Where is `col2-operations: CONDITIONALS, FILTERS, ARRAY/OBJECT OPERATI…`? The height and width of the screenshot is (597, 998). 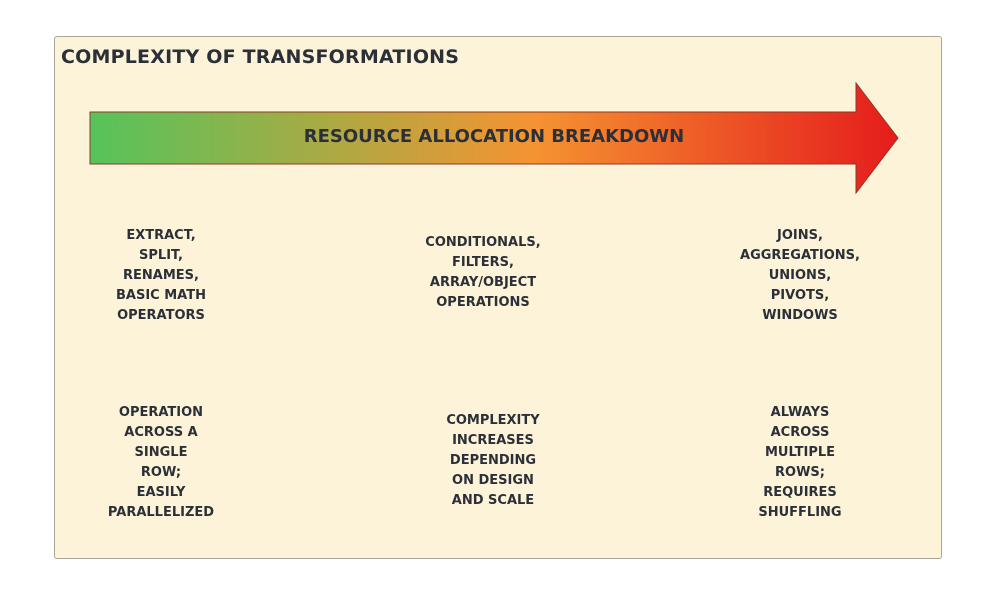 col2-operations: CONDITIONALS, FILTERS, ARRAY/OBJECT OPERATI… is located at coordinates (483, 273).